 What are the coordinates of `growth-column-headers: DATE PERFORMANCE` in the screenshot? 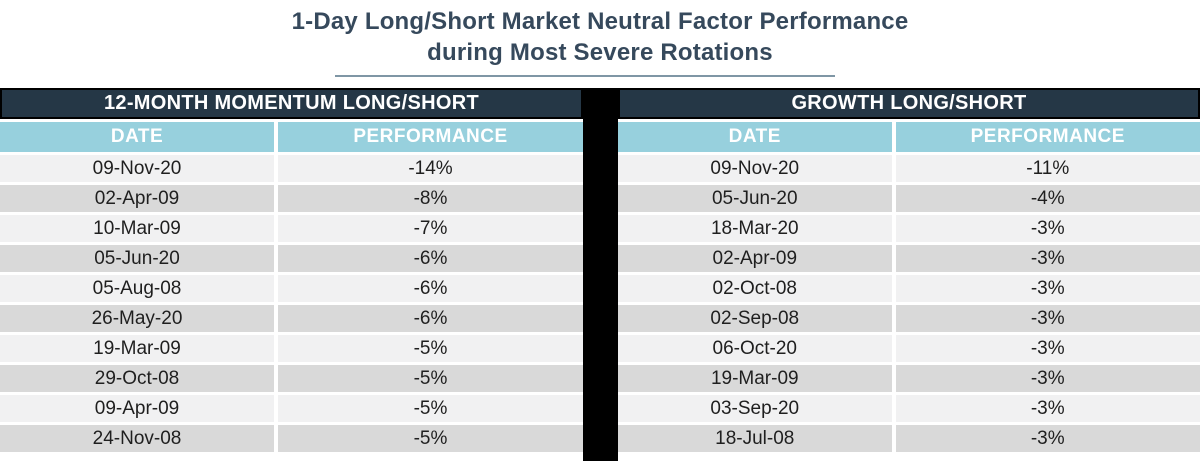 It's located at (909, 137).